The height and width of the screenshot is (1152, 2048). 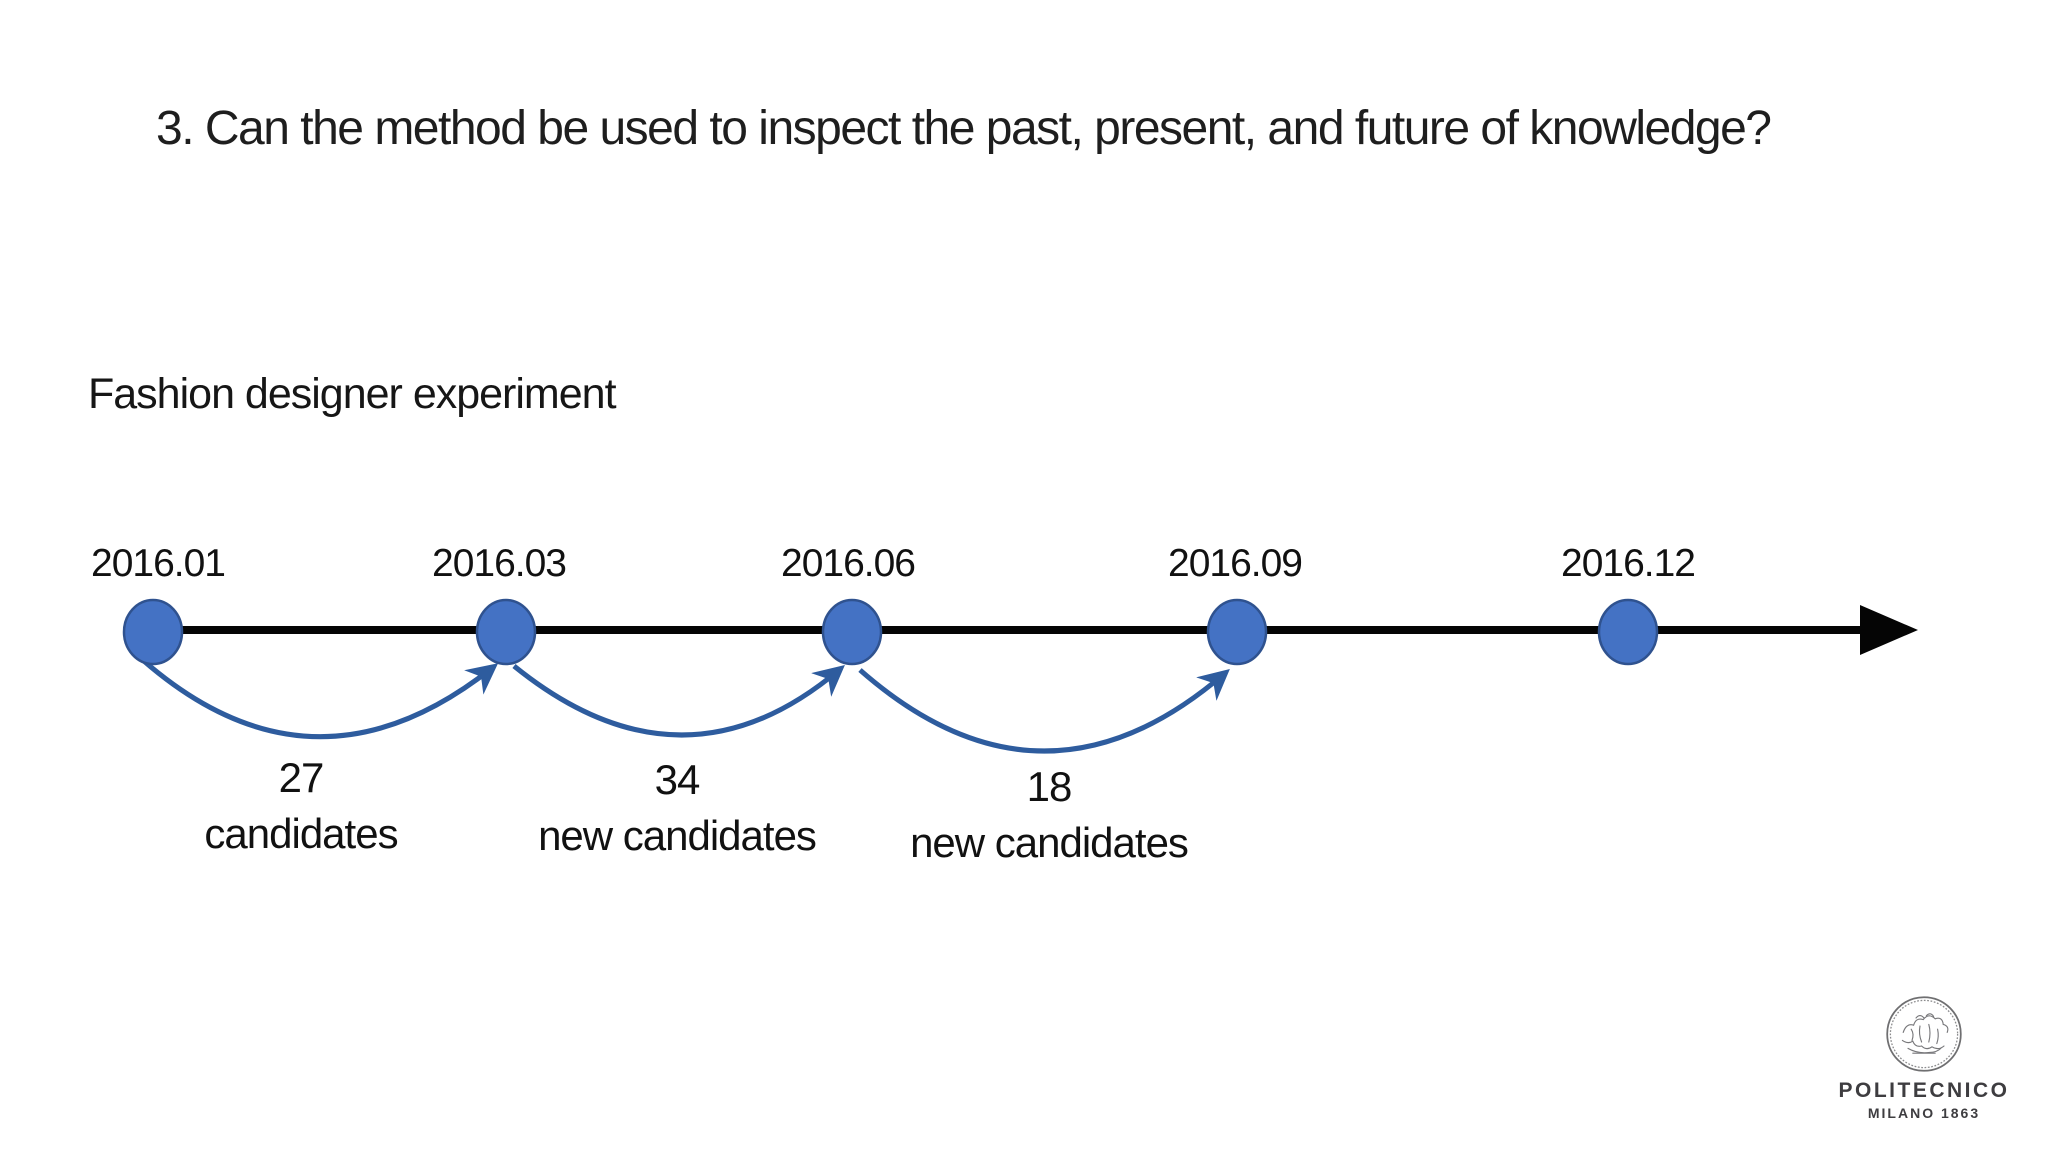 What do you see at coordinates (1924, 1034) in the screenshot?
I see `politecnico-seal-icon` at bounding box center [1924, 1034].